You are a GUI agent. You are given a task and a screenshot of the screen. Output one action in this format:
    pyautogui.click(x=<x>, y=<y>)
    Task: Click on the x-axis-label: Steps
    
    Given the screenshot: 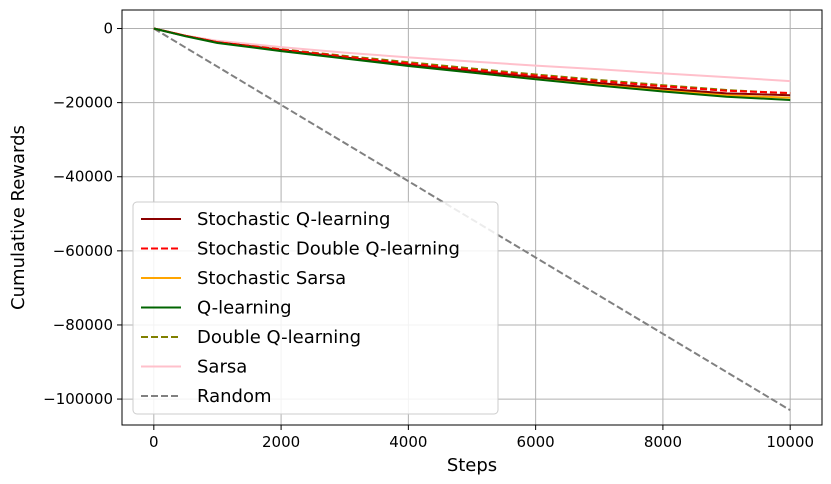 What is the action you would take?
    pyautogui.click(x=472, y=465)
    